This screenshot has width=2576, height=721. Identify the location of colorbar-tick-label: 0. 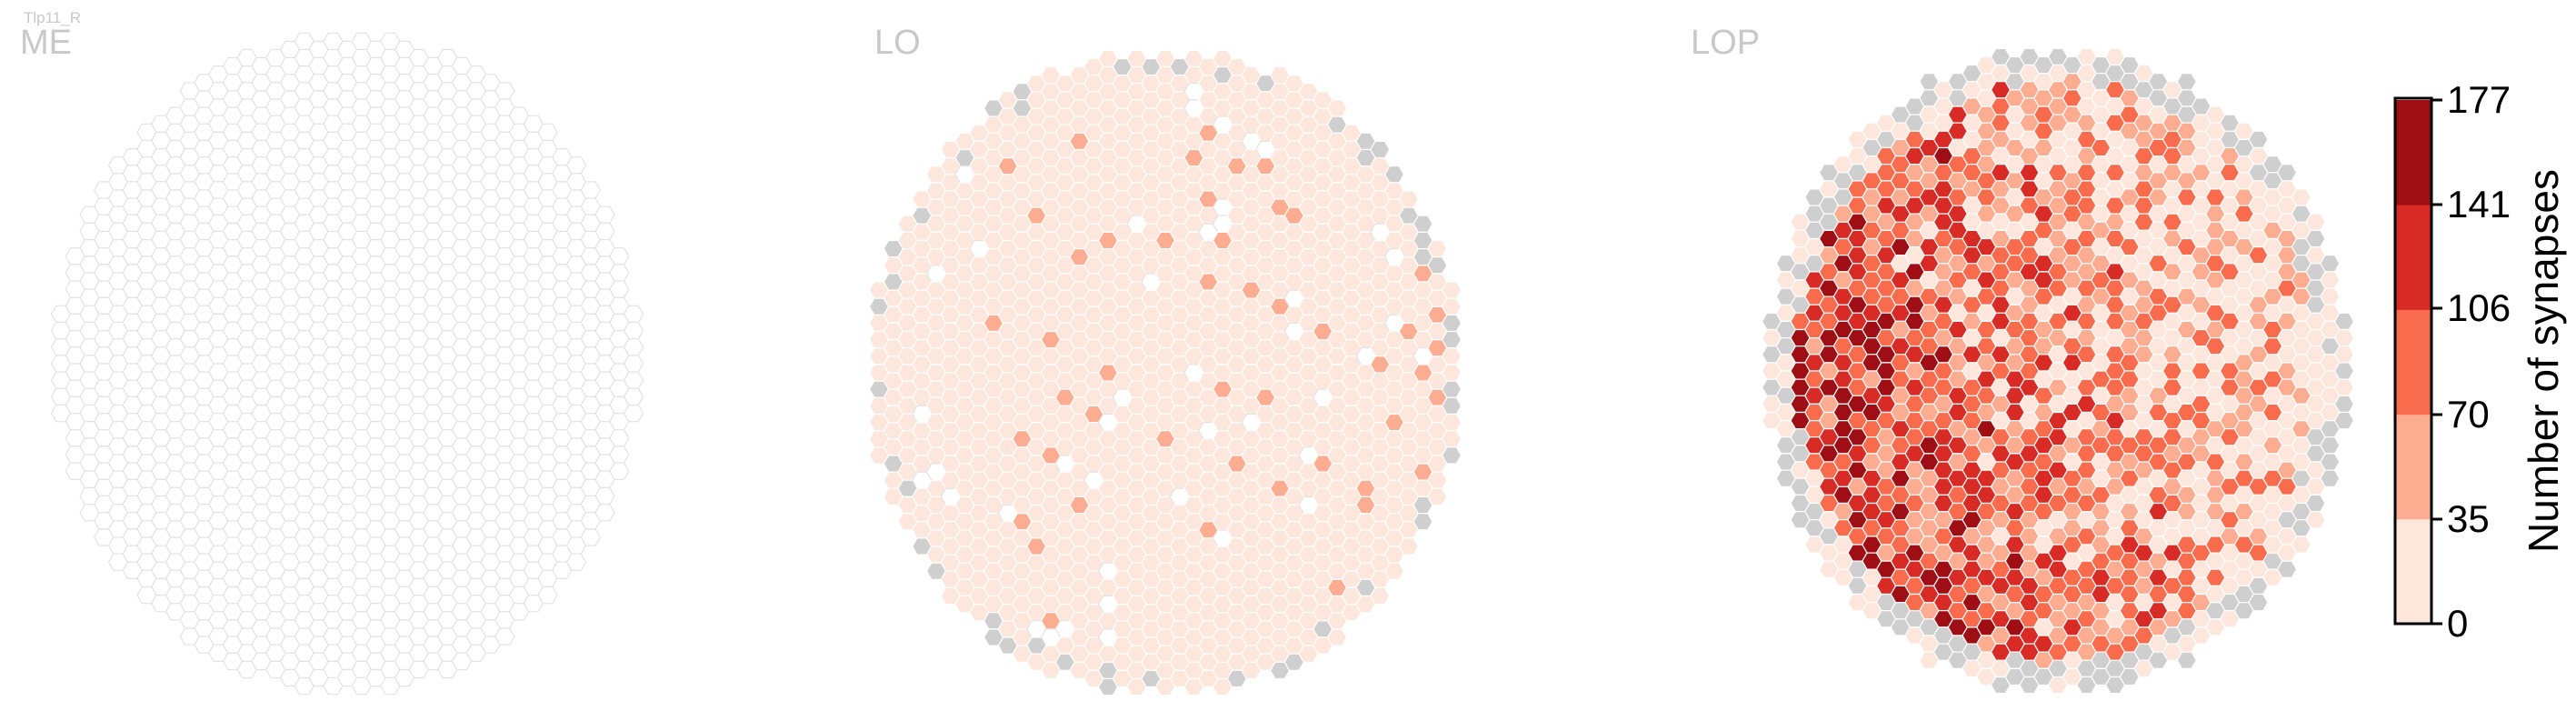
(2457, 623).